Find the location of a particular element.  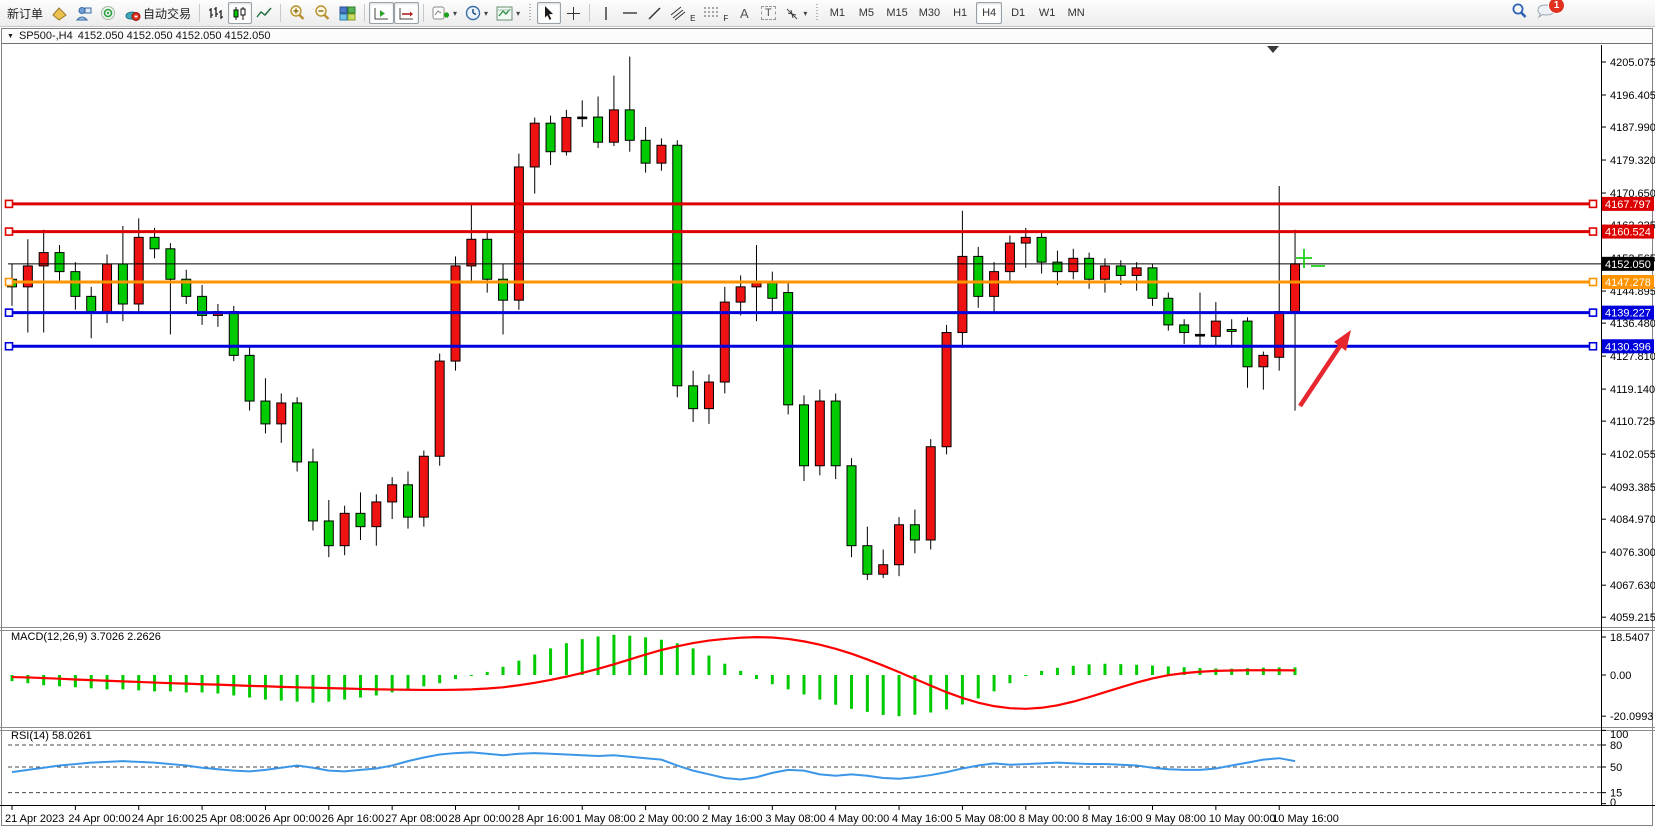

community-icon is located at coordinates (108, 13).